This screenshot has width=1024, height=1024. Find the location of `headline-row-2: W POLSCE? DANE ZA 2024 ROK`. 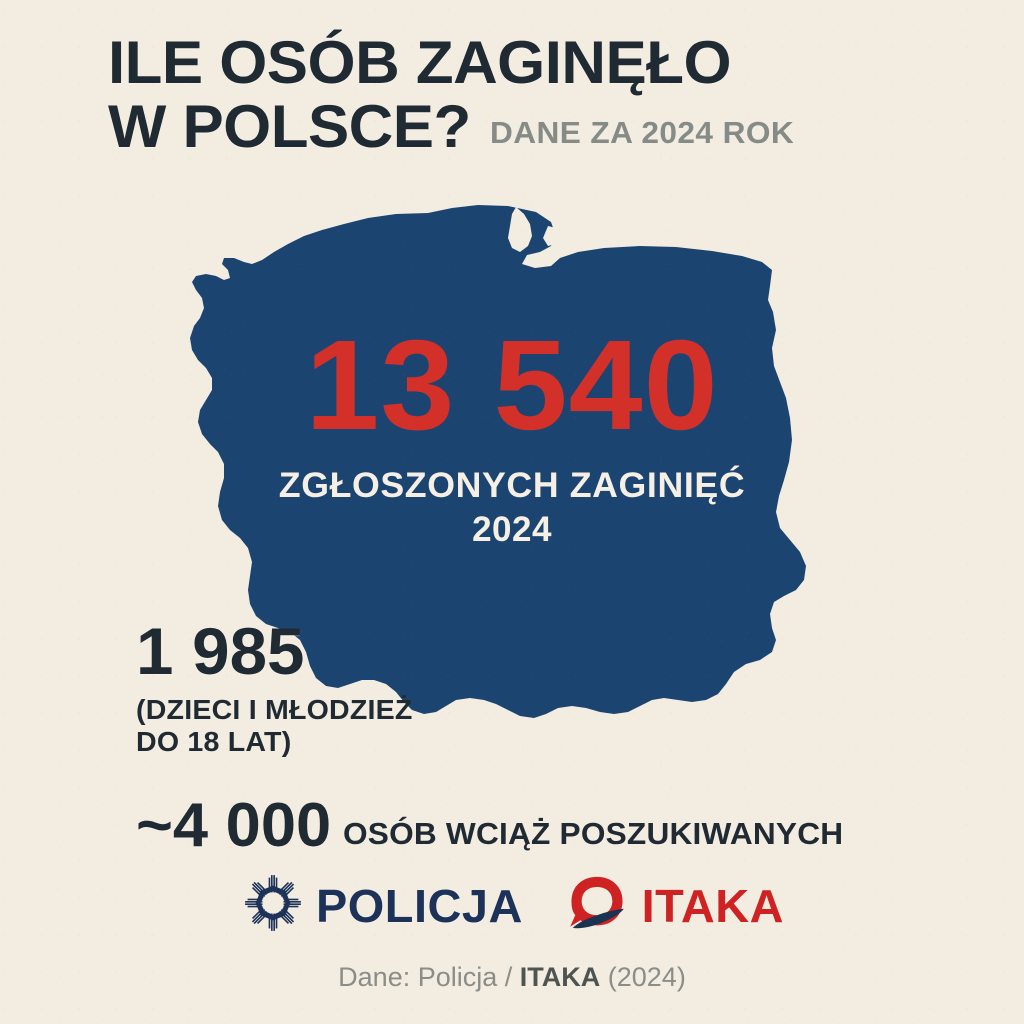

headline-row-2: W POLSCE? DANE ZA 2024 ROK is located at coordinates (538, 127).